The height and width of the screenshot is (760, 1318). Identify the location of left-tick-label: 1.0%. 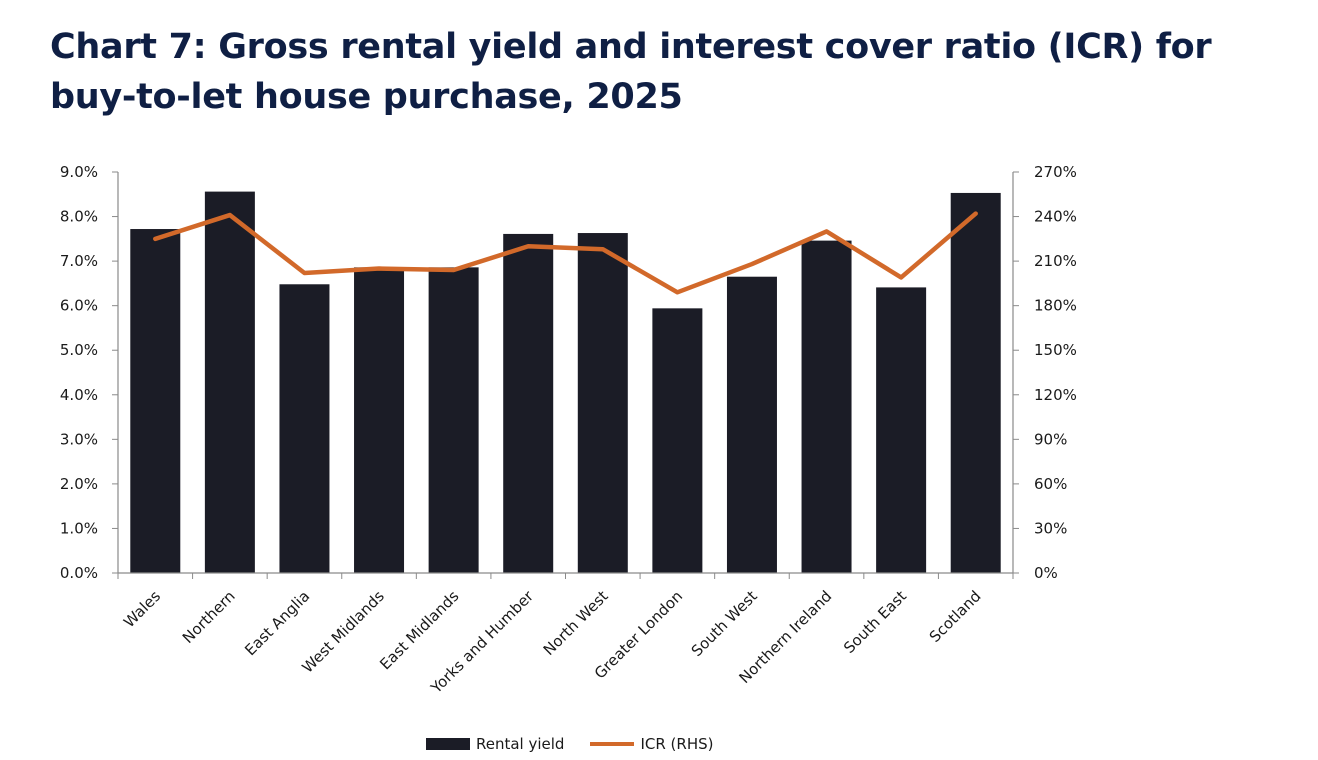
(79, 528).